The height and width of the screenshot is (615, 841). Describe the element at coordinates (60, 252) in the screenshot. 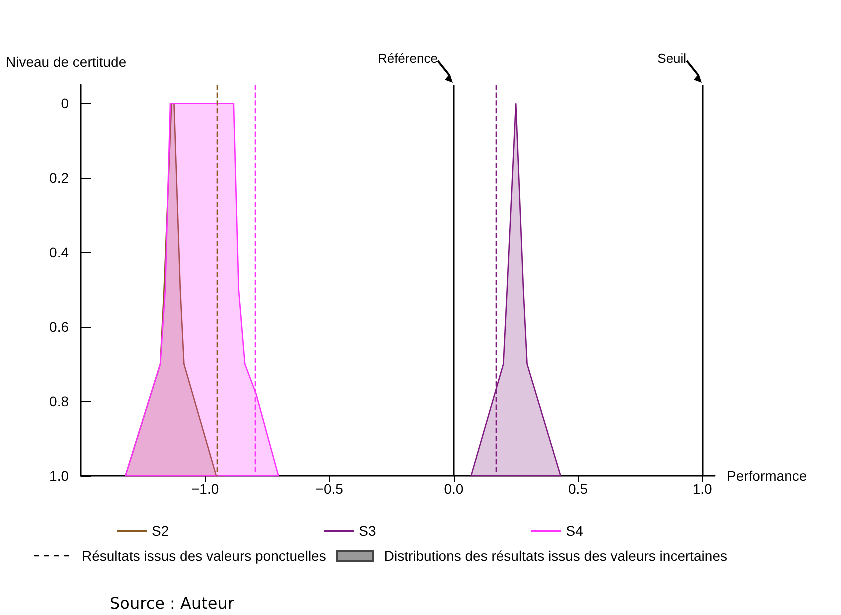

I see `y-tick-label: 0.4` at that location.